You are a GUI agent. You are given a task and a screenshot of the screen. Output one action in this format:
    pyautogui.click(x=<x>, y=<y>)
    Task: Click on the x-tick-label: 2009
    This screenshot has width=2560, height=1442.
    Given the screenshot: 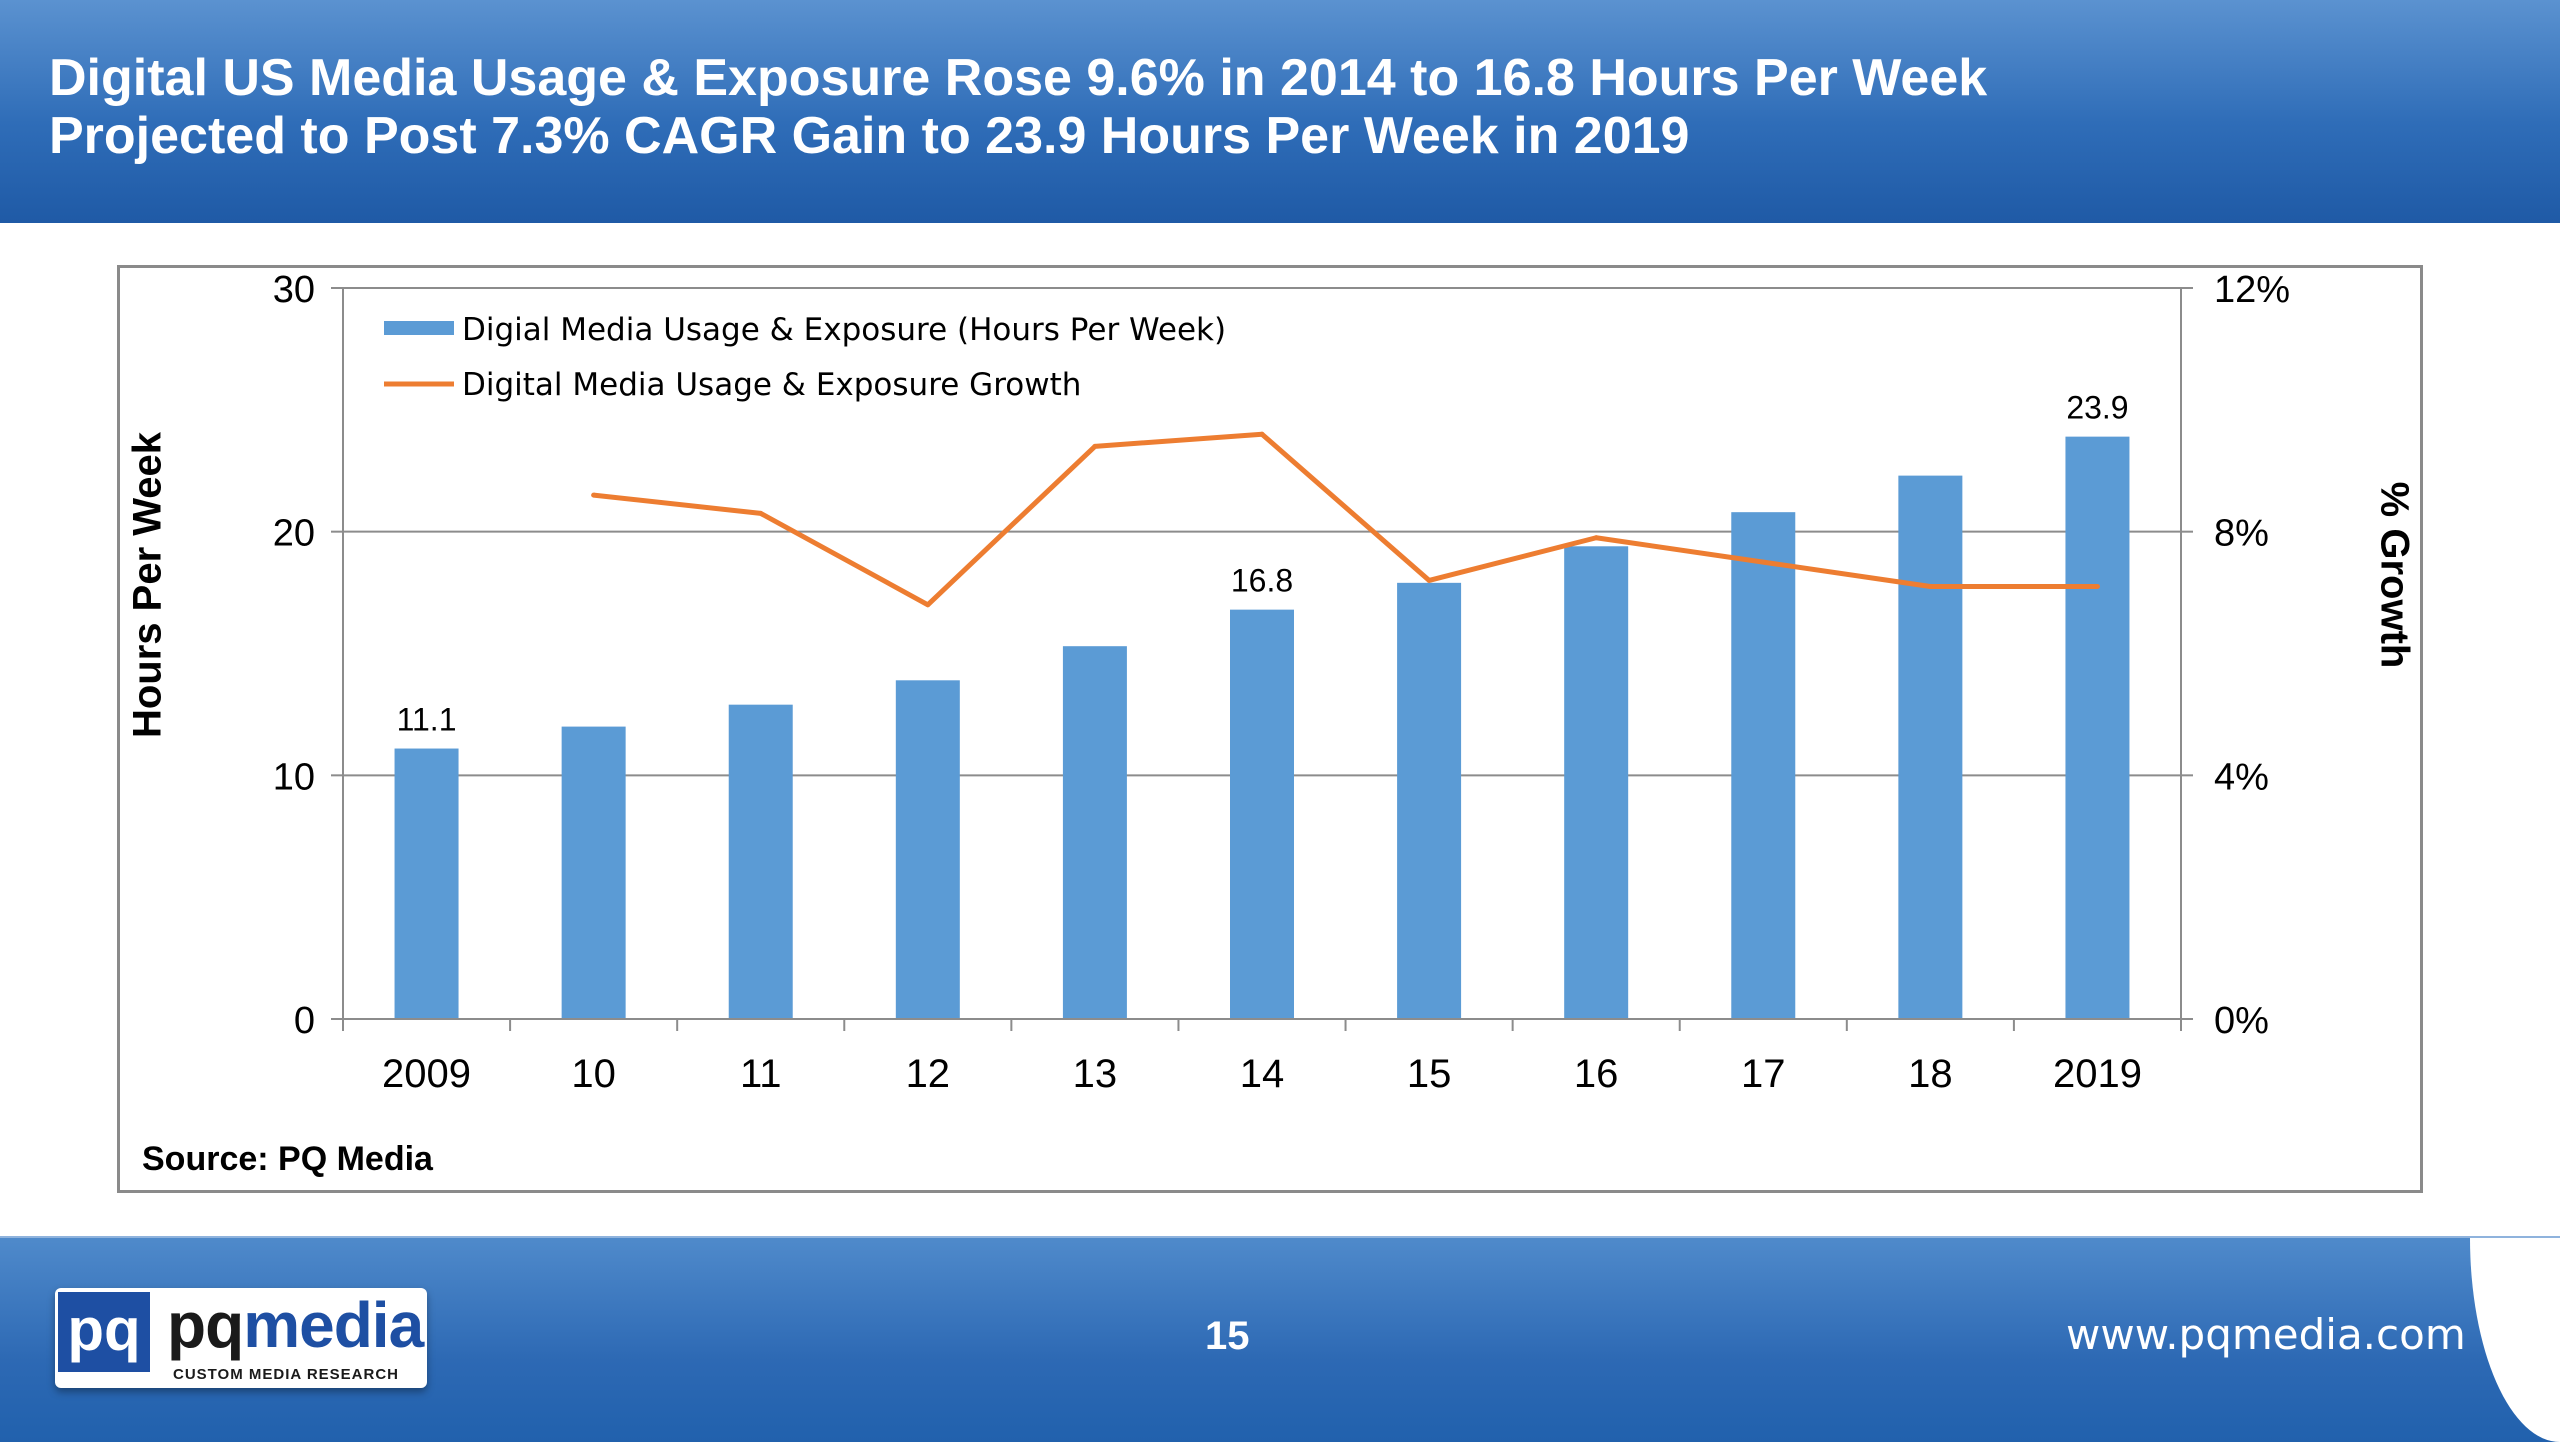 What is the action you would take?
    pyautogui.click(x=426, y=1074)
    